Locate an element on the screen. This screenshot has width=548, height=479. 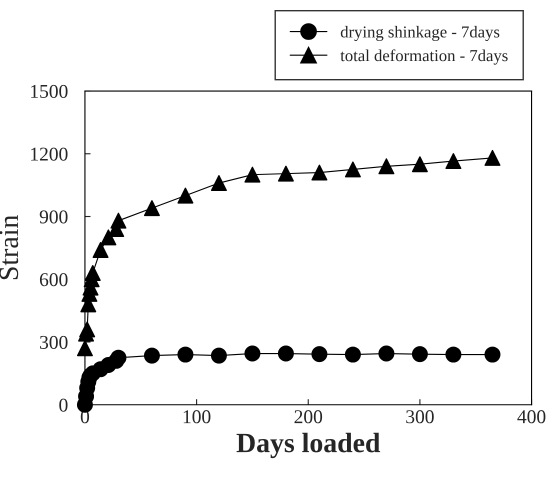
x-tick-label: 200 is located at coordinates (308, 417).